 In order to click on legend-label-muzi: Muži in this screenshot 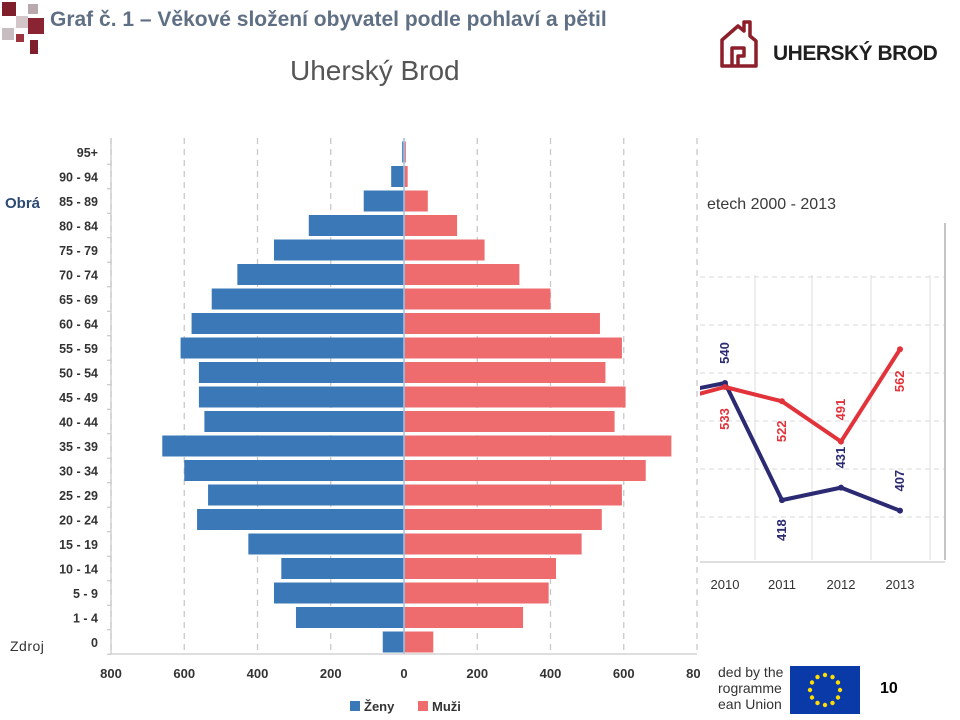, I will do `click(446, 706)`.